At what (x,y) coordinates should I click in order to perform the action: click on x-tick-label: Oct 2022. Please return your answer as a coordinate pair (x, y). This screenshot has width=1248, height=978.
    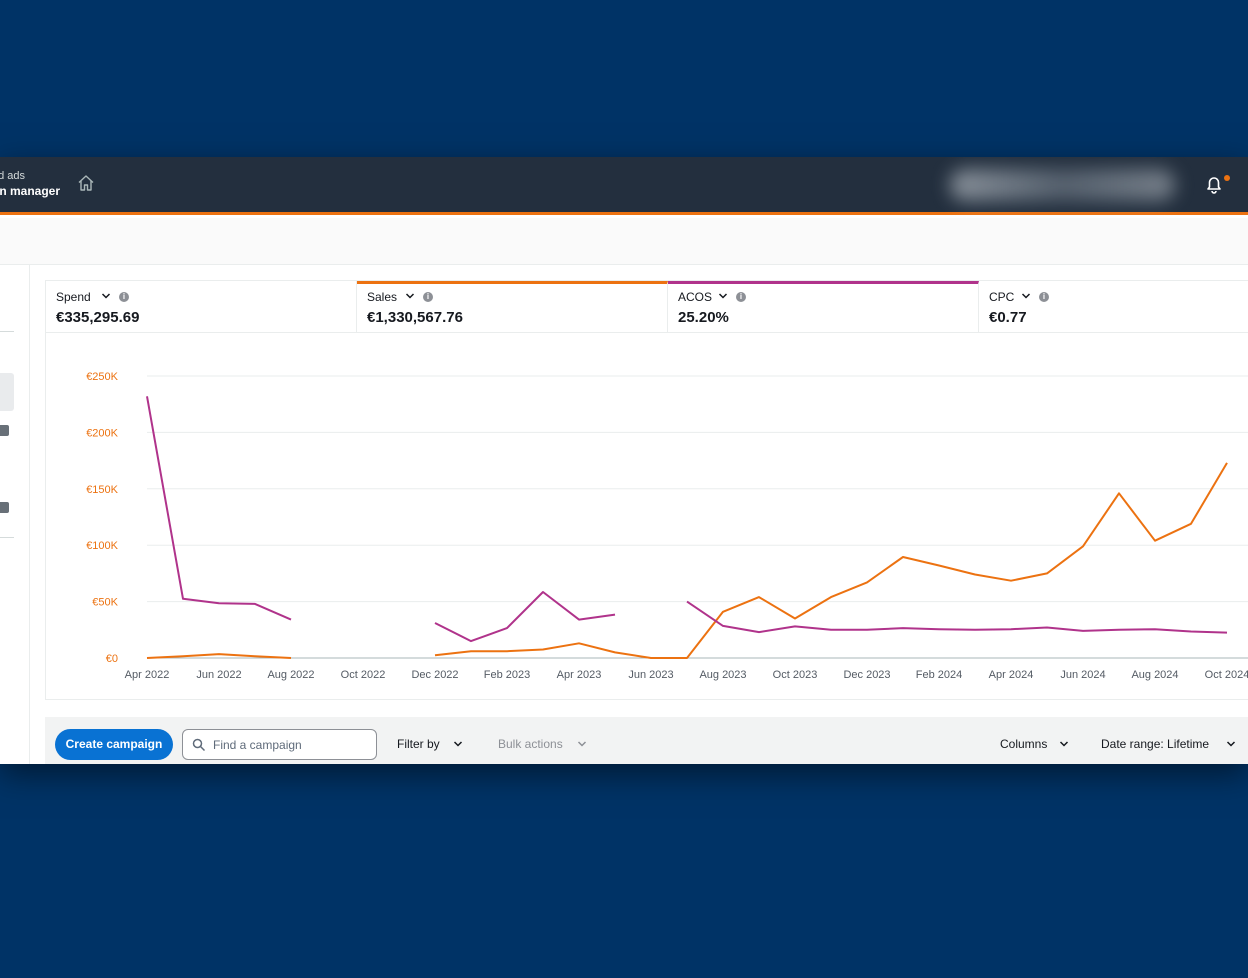
    Looking at the image, I should click on (363, 675).